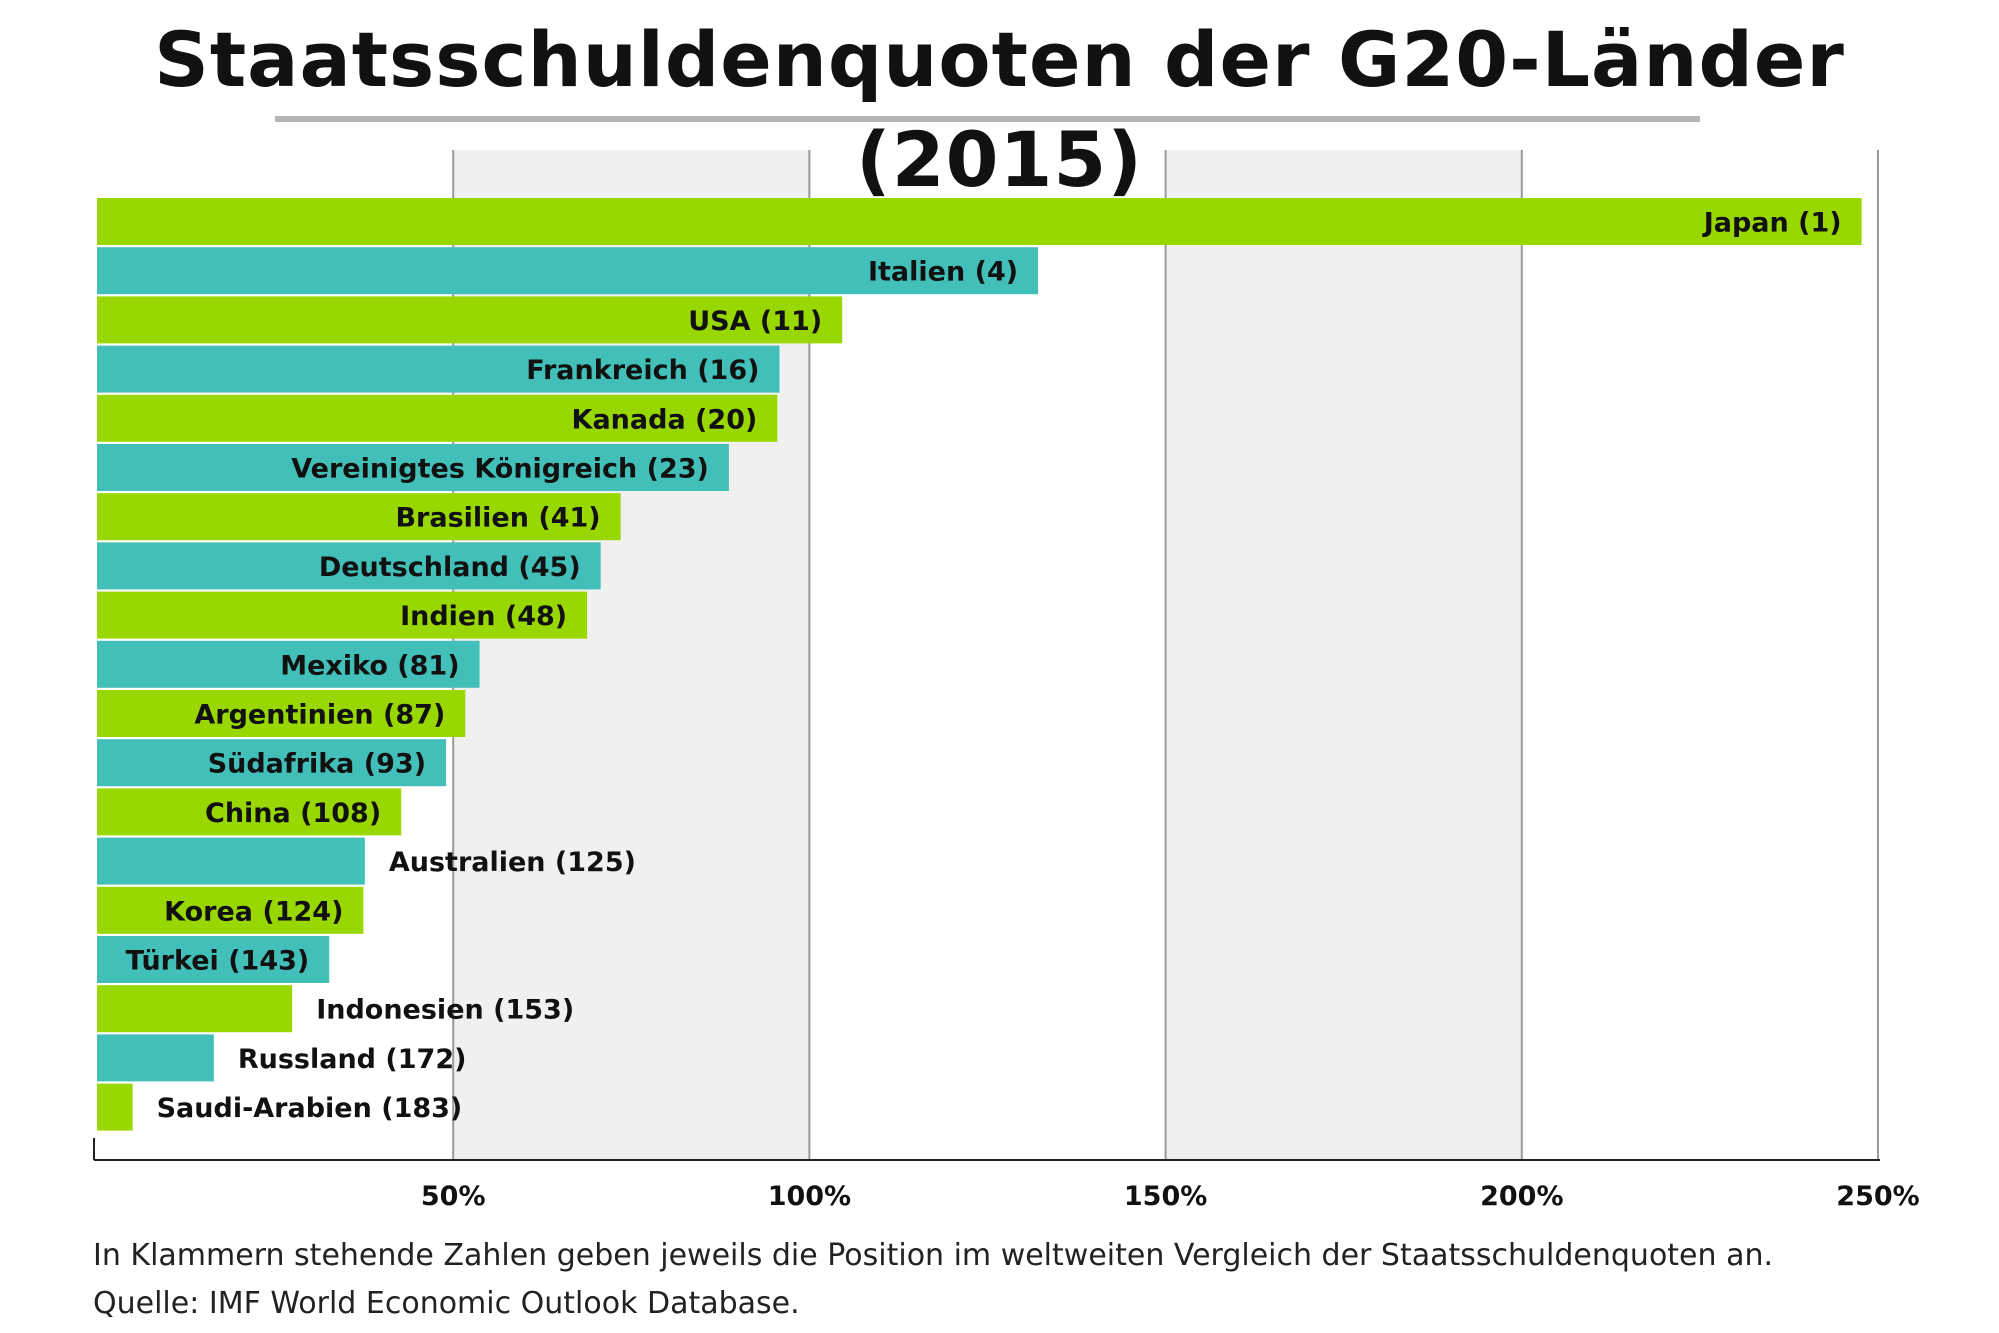 The height and width of the screenshot is (1333, 1999). I want to click on bar-label: Brasilien (41), so click(497, 518).